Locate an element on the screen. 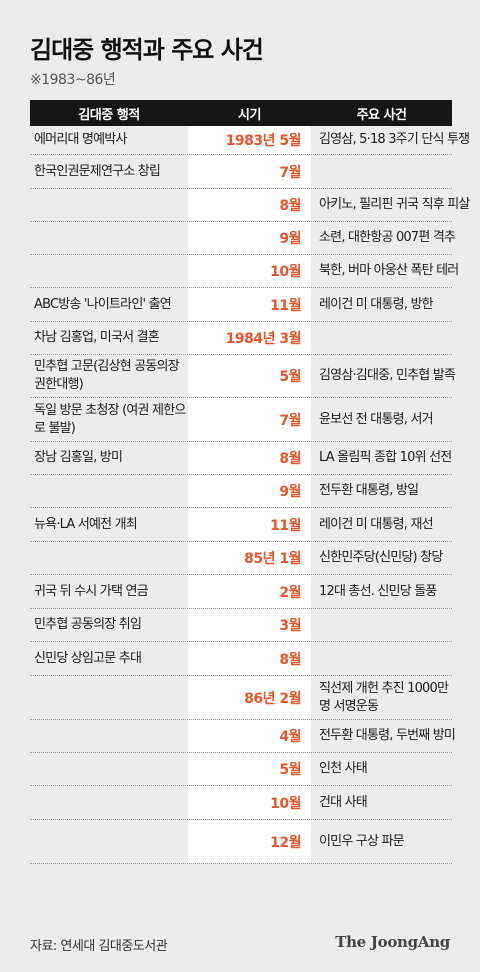  table-row: 86년 2월 직선제 개헌 추진 1000만명 서명운동 is located at coordinates (241, 698).